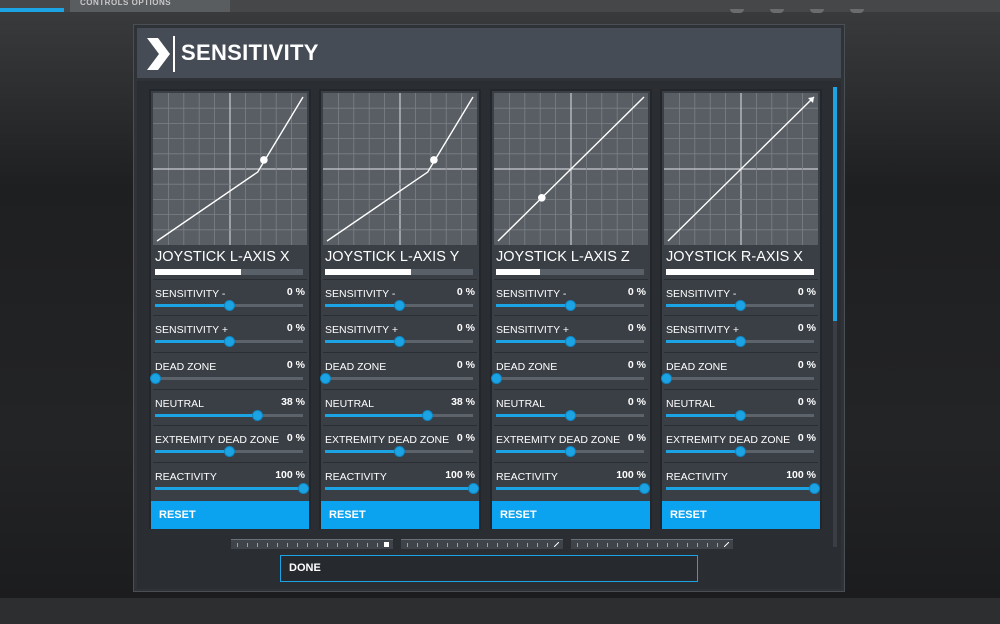  What do you see at coordinates (230, 169) in the screenshot?
I see `response-curve-graph` at bounding box center [230, 169].